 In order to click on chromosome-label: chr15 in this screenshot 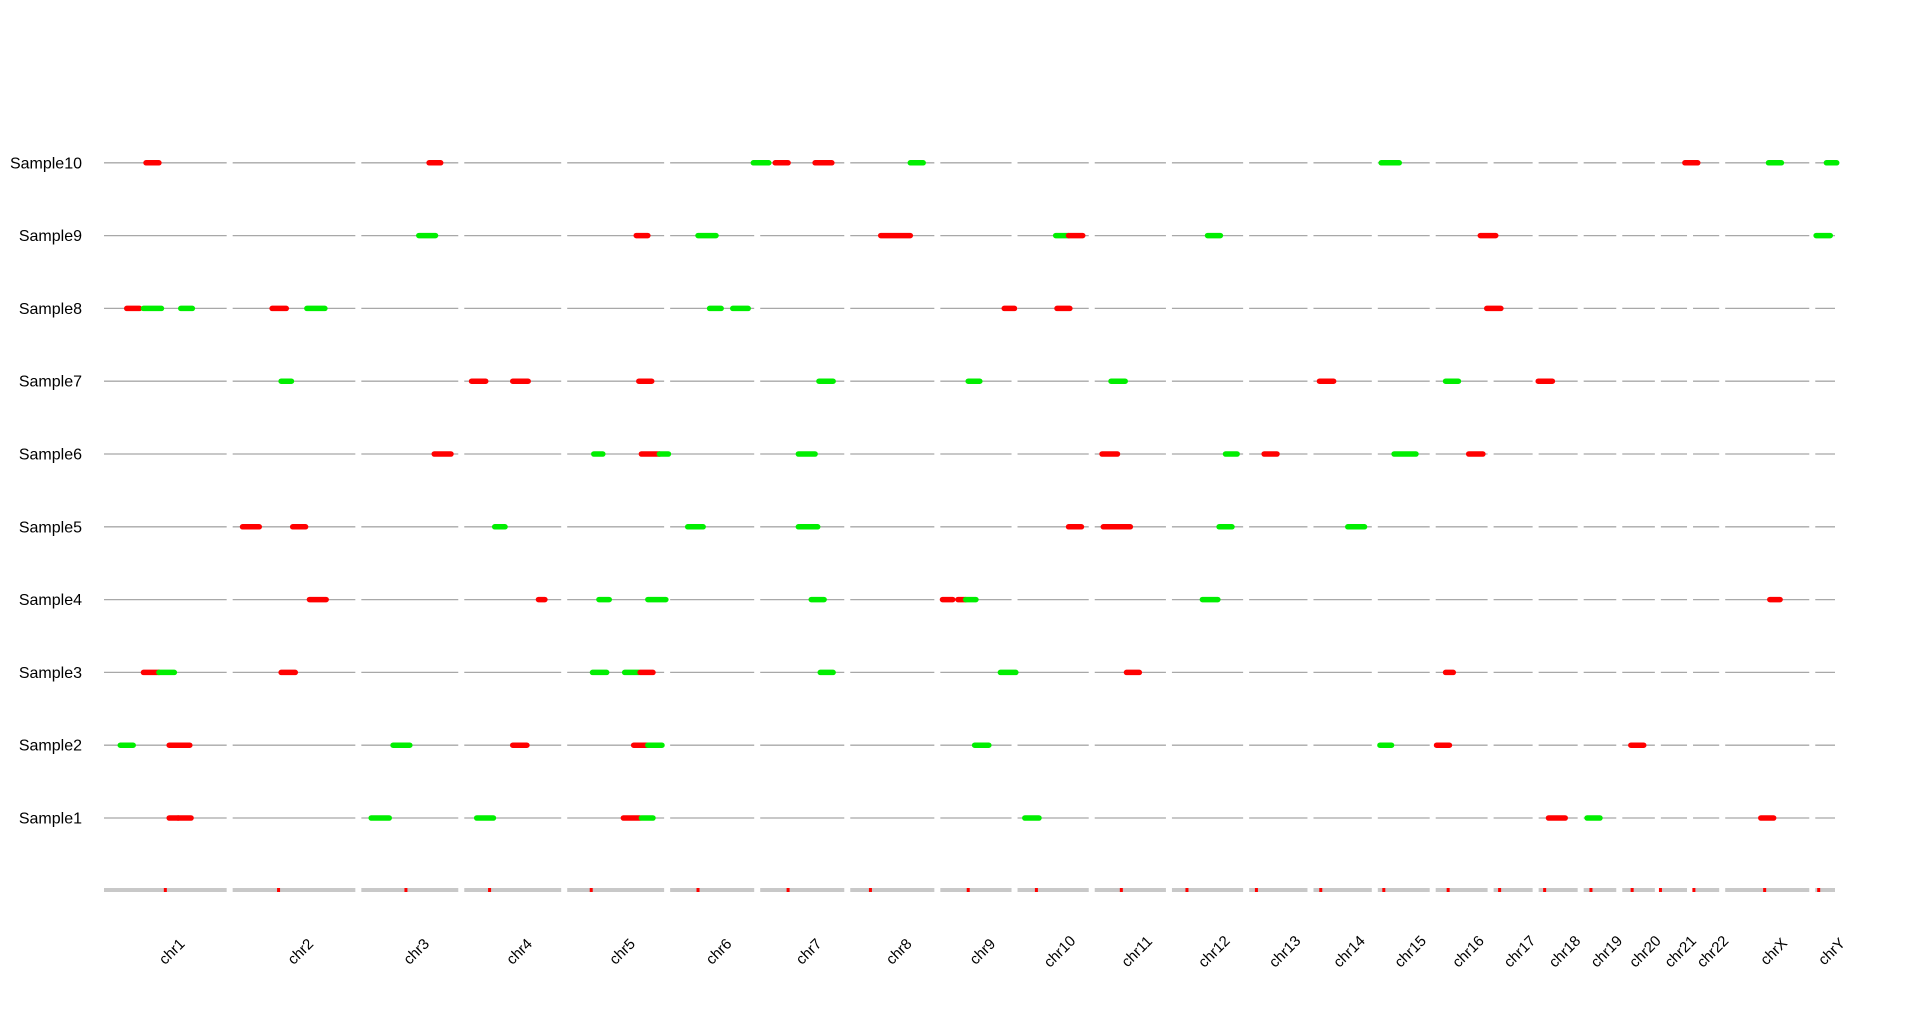, I will do `click(1410, 952)`.